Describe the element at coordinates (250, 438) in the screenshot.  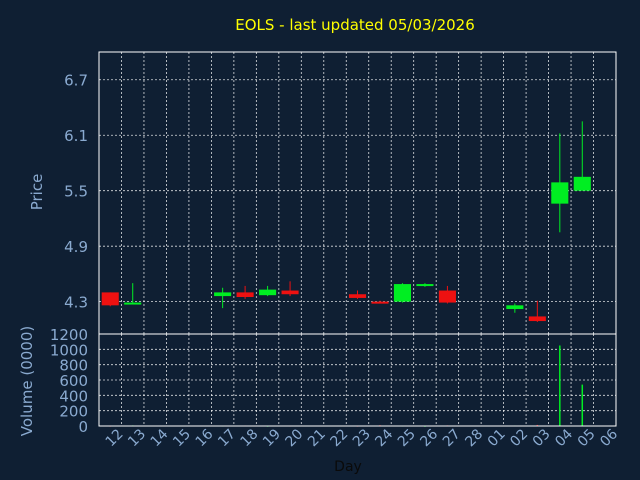
I see `x-tick-label: 18` at that location.